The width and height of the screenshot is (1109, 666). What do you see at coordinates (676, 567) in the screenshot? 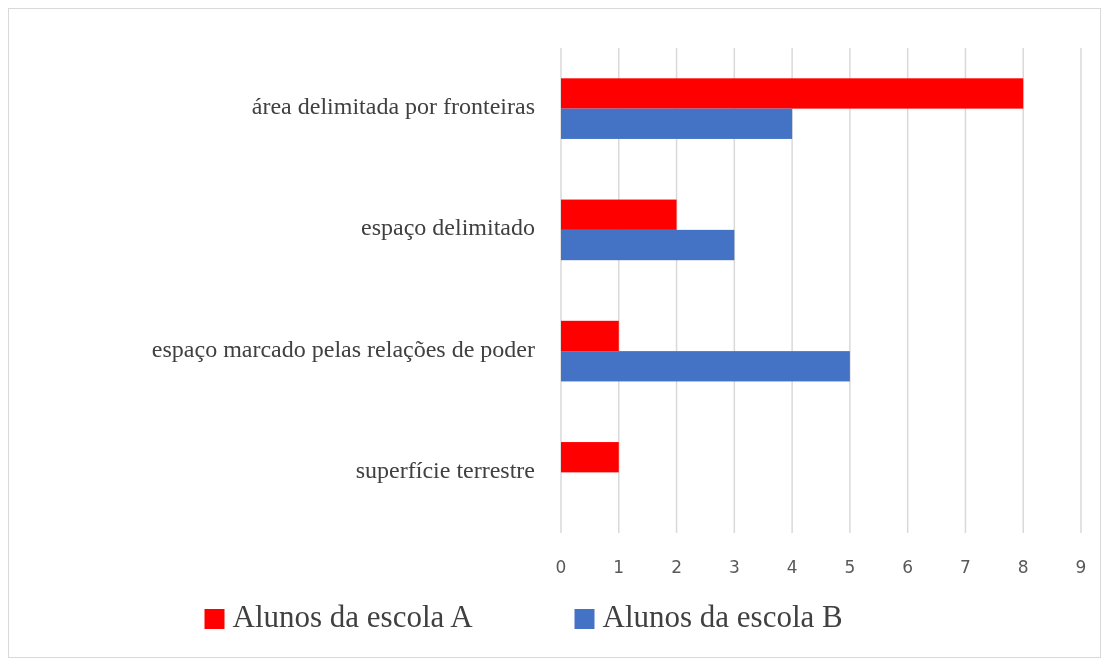
I see `x-tick-label: 2` at bounding box center [676, 567].